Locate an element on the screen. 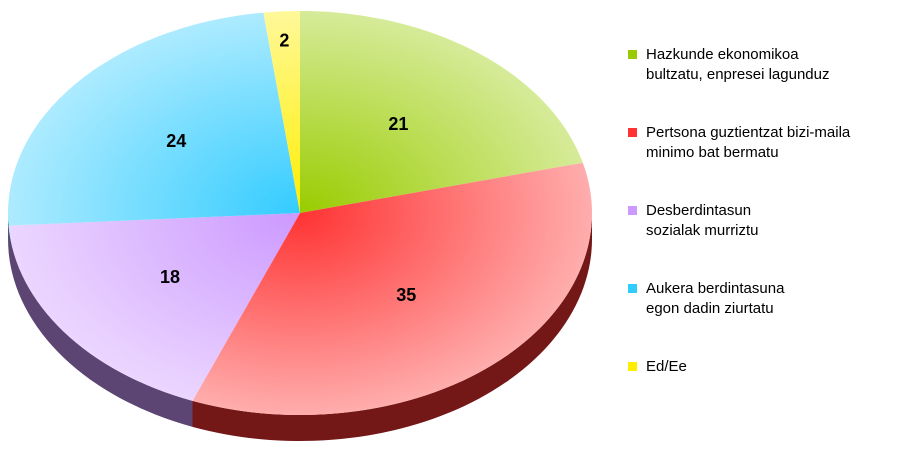 This screenshot has height=452, width=916. legend-item: Aukera berdintasuna egon dadin ziurtatu is located at coordinates (706, 299).